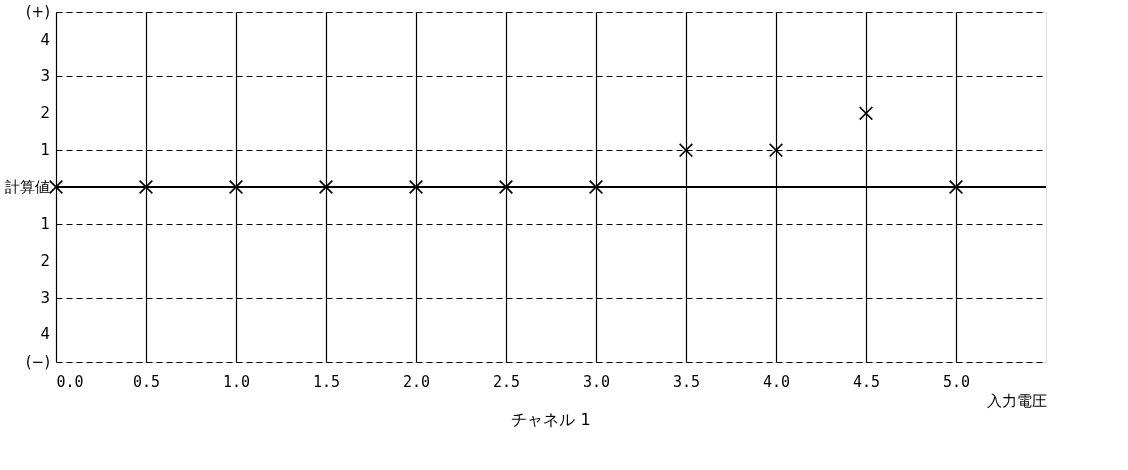 The height and width of the screenshot is (470, 1128). I want to click on x-tick-label: 1.5, so click(326, 381).